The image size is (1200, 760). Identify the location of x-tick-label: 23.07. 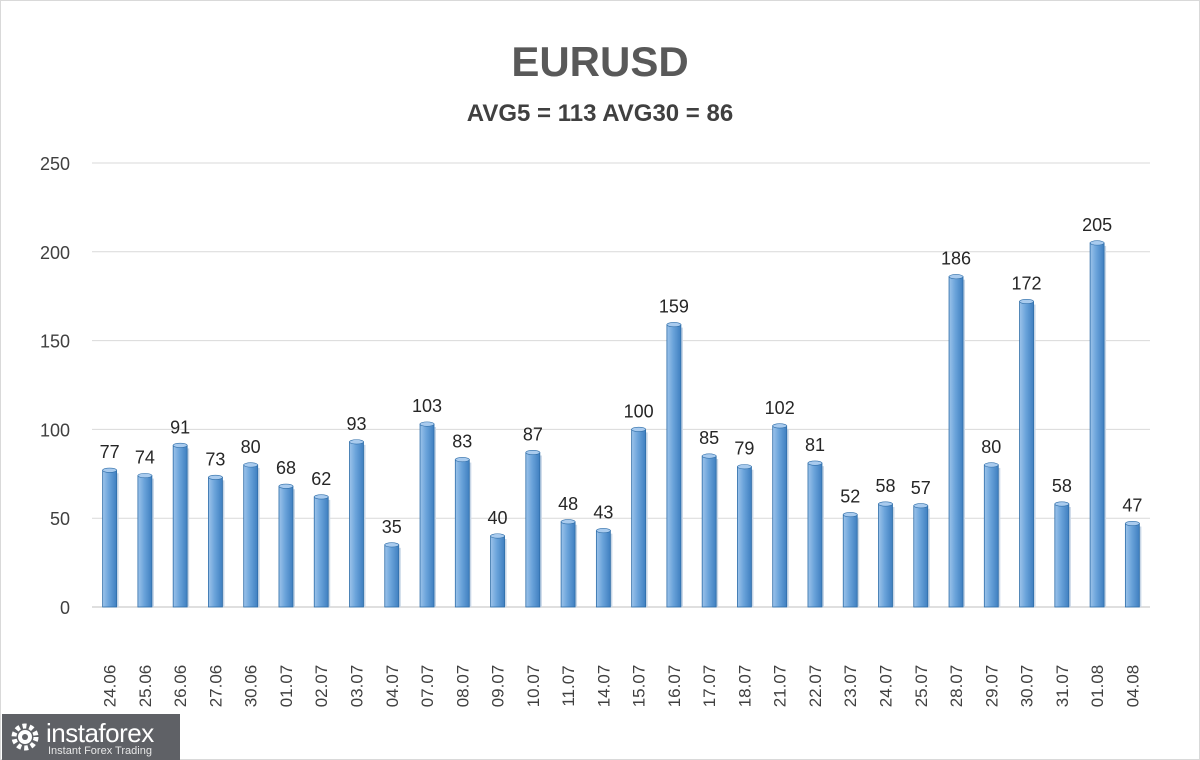
(850, 686).